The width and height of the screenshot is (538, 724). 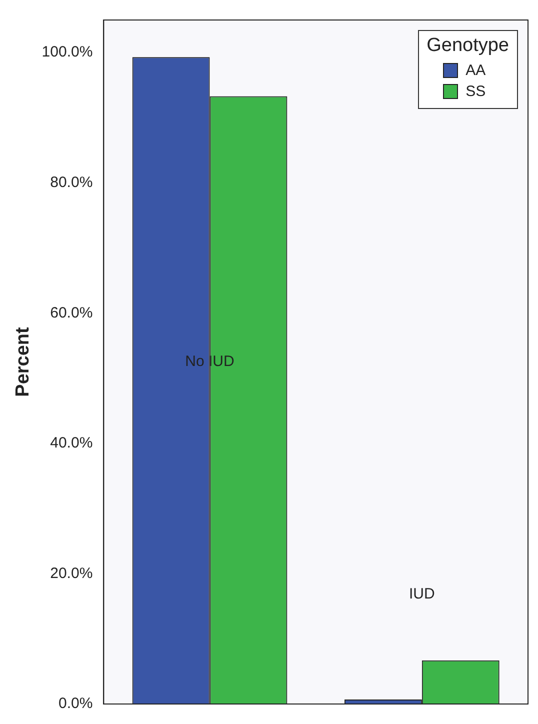 What do you see at coordinates (476, 92) in the screenshot?
I see `legend-label: SS` at bounding box center [476, 92].